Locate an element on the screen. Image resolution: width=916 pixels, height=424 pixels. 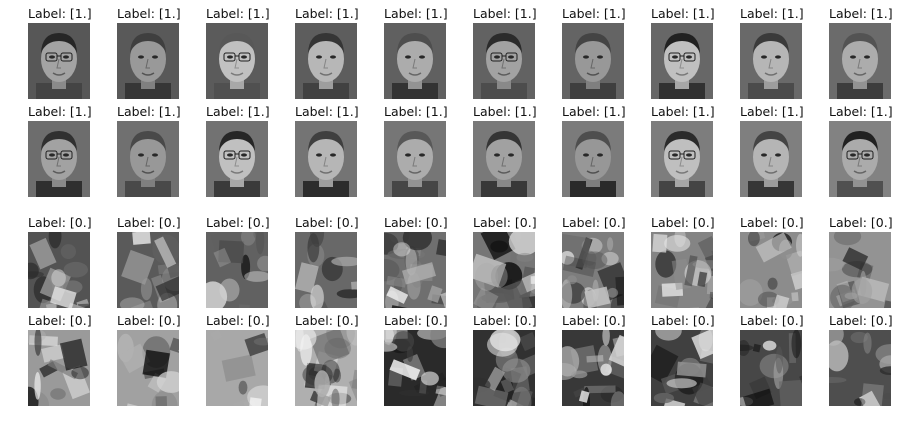
hummer-truck-photo is located at coordinates (771, 368).